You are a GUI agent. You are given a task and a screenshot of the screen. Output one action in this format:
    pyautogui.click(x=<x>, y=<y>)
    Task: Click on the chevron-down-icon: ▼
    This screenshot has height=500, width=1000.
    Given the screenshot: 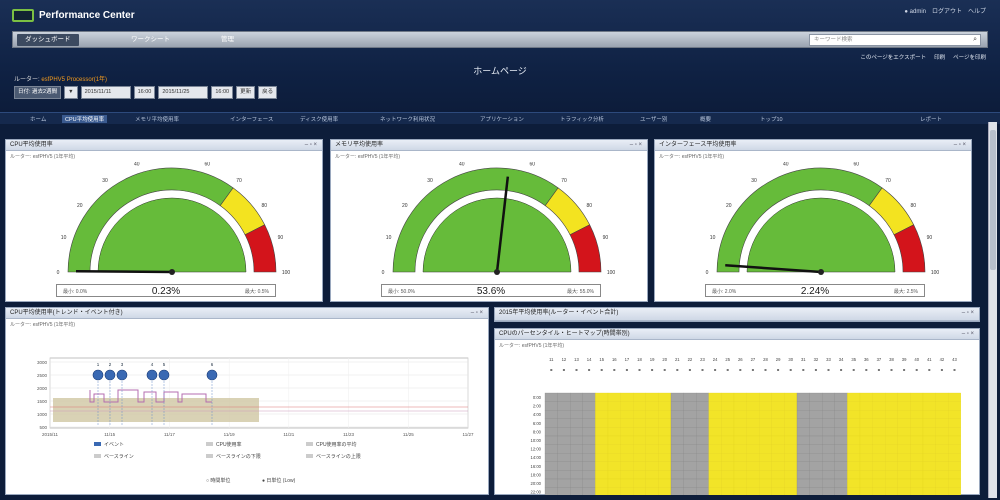 What is the action you would take?
    pyautogui.click(x=71, y=92)
    